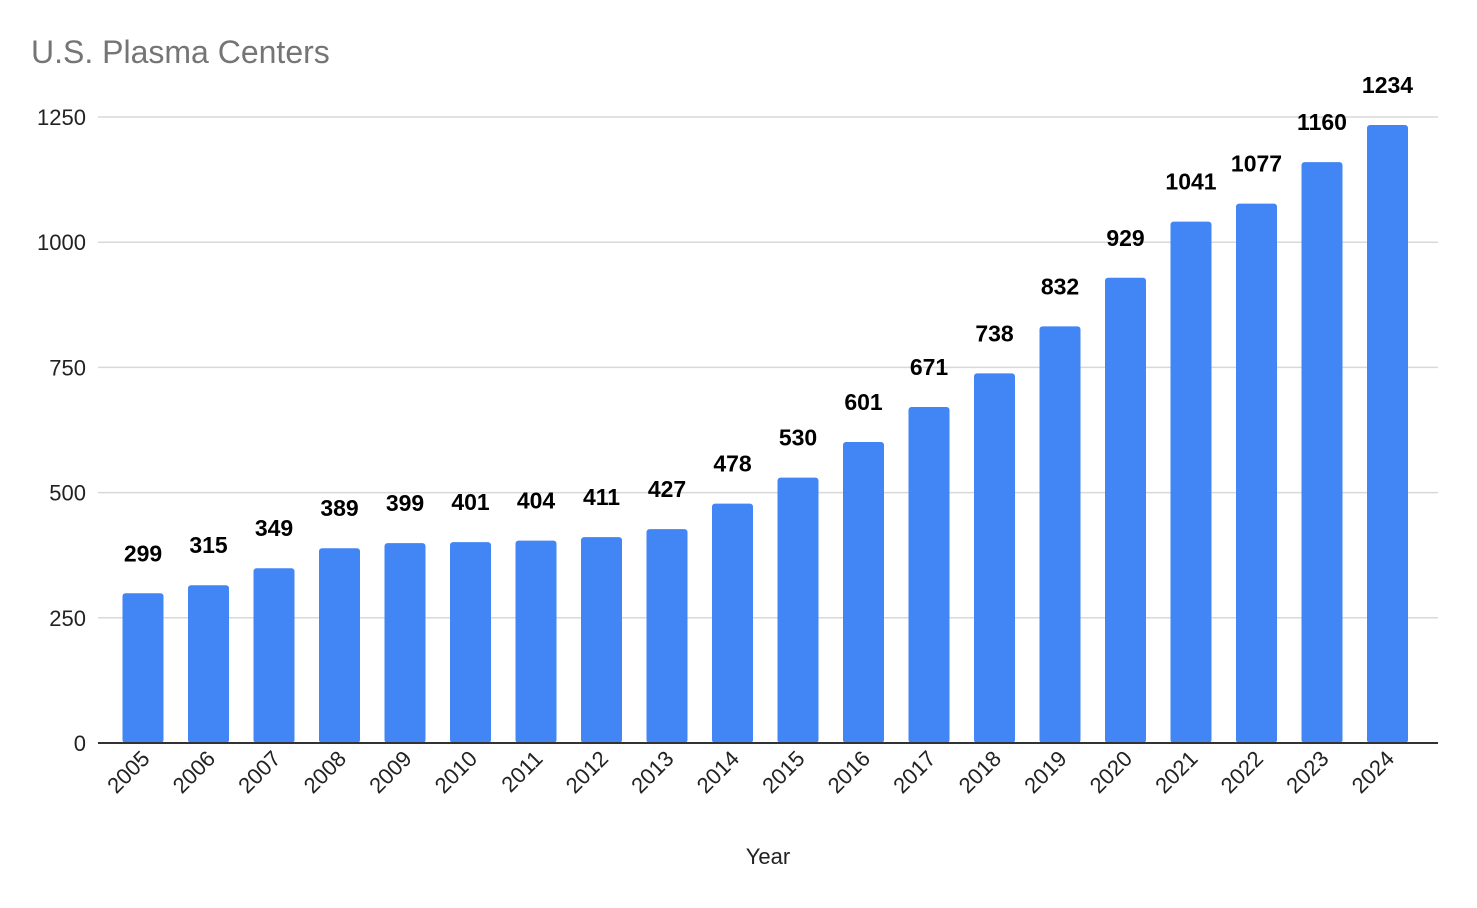 The image size is (1477, 908). Describe the element at coordinates (470, 502) in the screenshot. I see `data-label: 401` at that location.